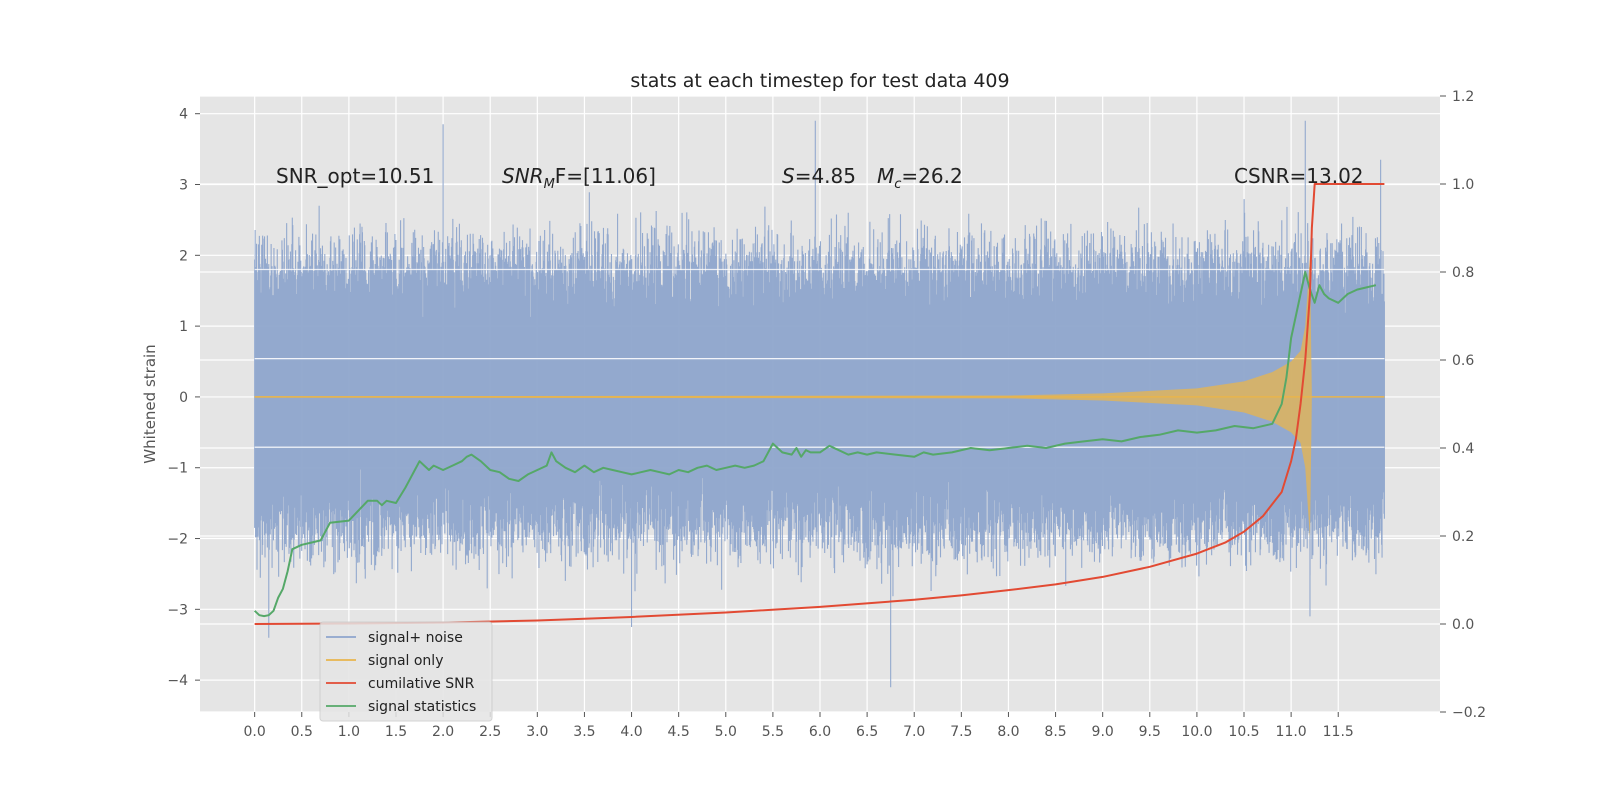 Image resolution: width=1600 pixels, height=804 pixels. I want to click on legend-label: signal only, so click(405, 661).